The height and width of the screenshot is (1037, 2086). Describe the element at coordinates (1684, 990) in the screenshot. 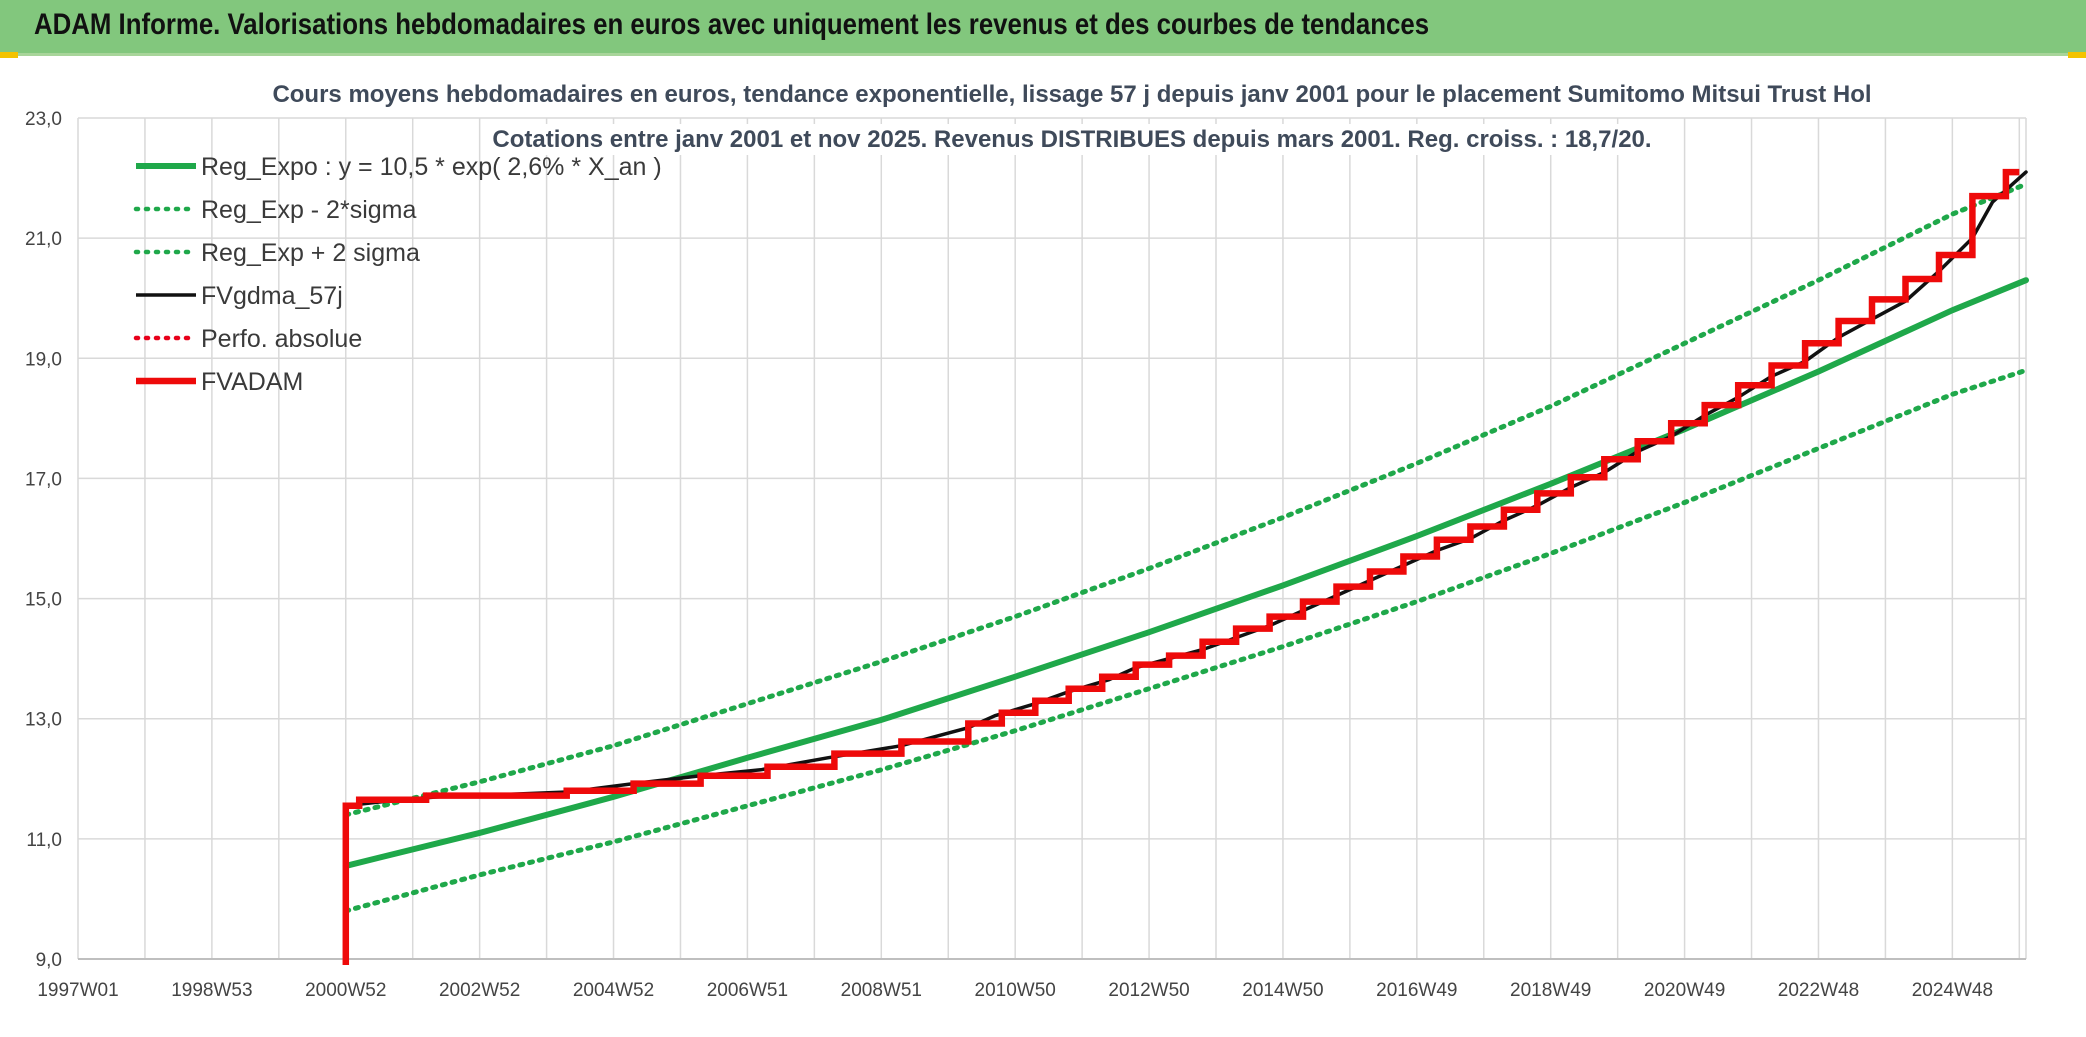

I see `x-tick-label: 2020W49` at that location.